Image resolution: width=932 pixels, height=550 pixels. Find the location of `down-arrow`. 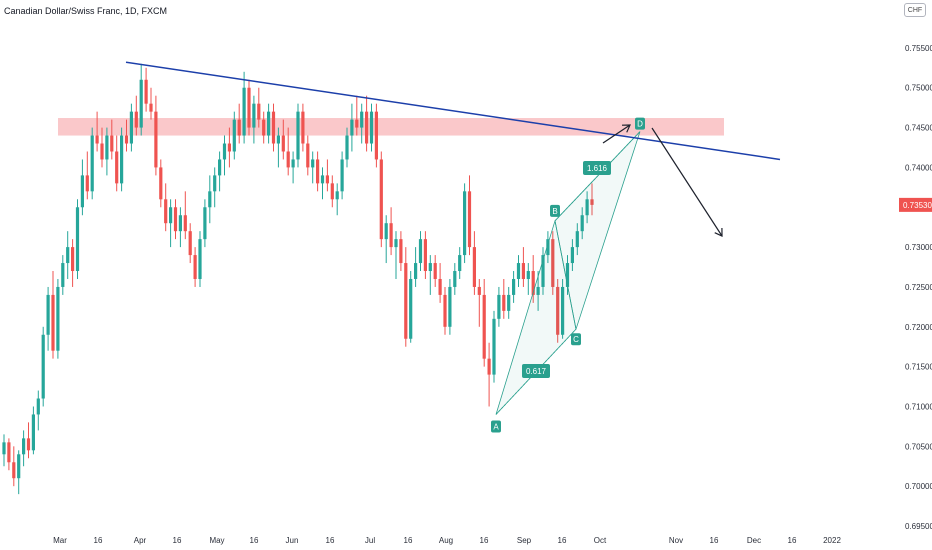

down-arrow is located at coordinates (687, 182).